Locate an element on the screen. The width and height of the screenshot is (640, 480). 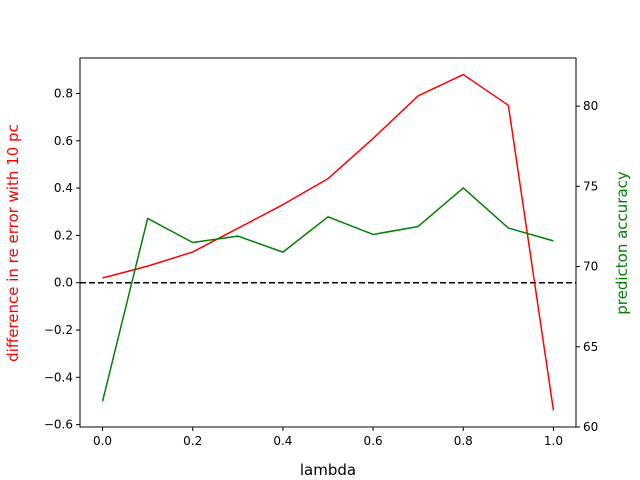
x-tick-label: 1.0 is located at coordinates (553, 441).